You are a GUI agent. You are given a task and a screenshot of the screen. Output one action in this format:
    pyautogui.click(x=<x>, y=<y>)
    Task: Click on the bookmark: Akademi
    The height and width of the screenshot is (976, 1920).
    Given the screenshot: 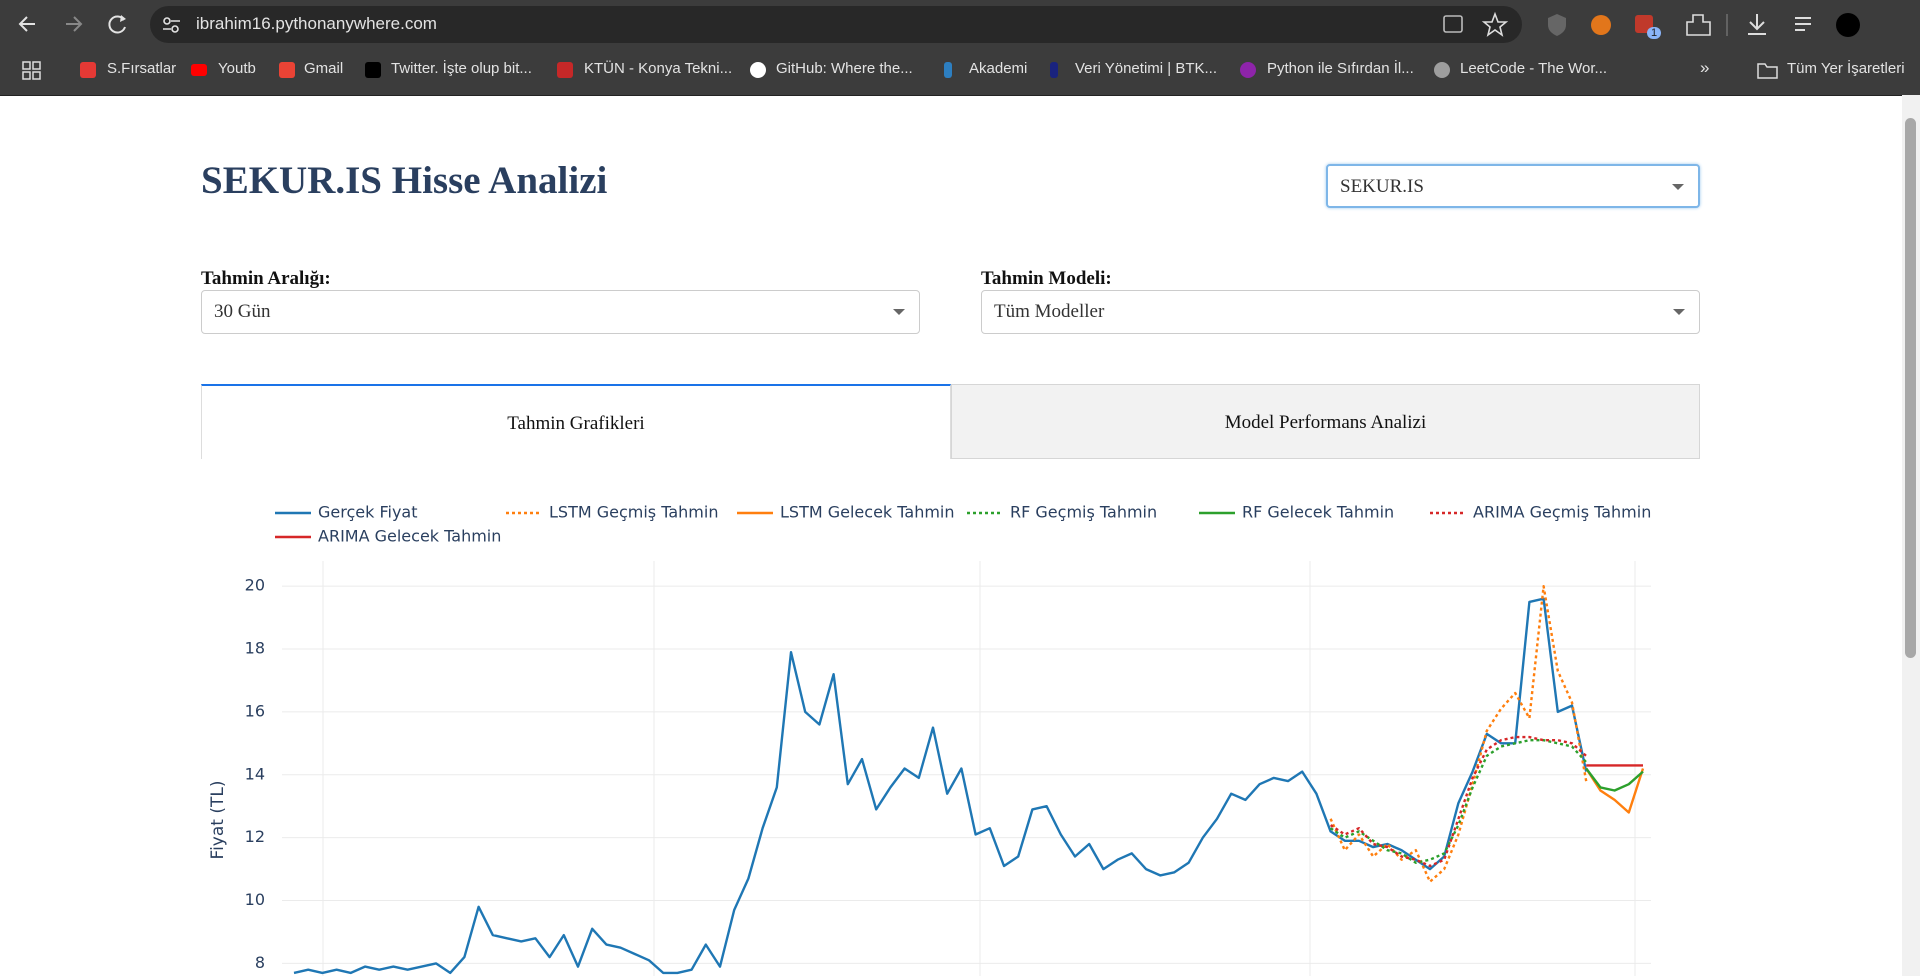 What is the action you would take?
    pyautogui.click(x=998, y=68)
    